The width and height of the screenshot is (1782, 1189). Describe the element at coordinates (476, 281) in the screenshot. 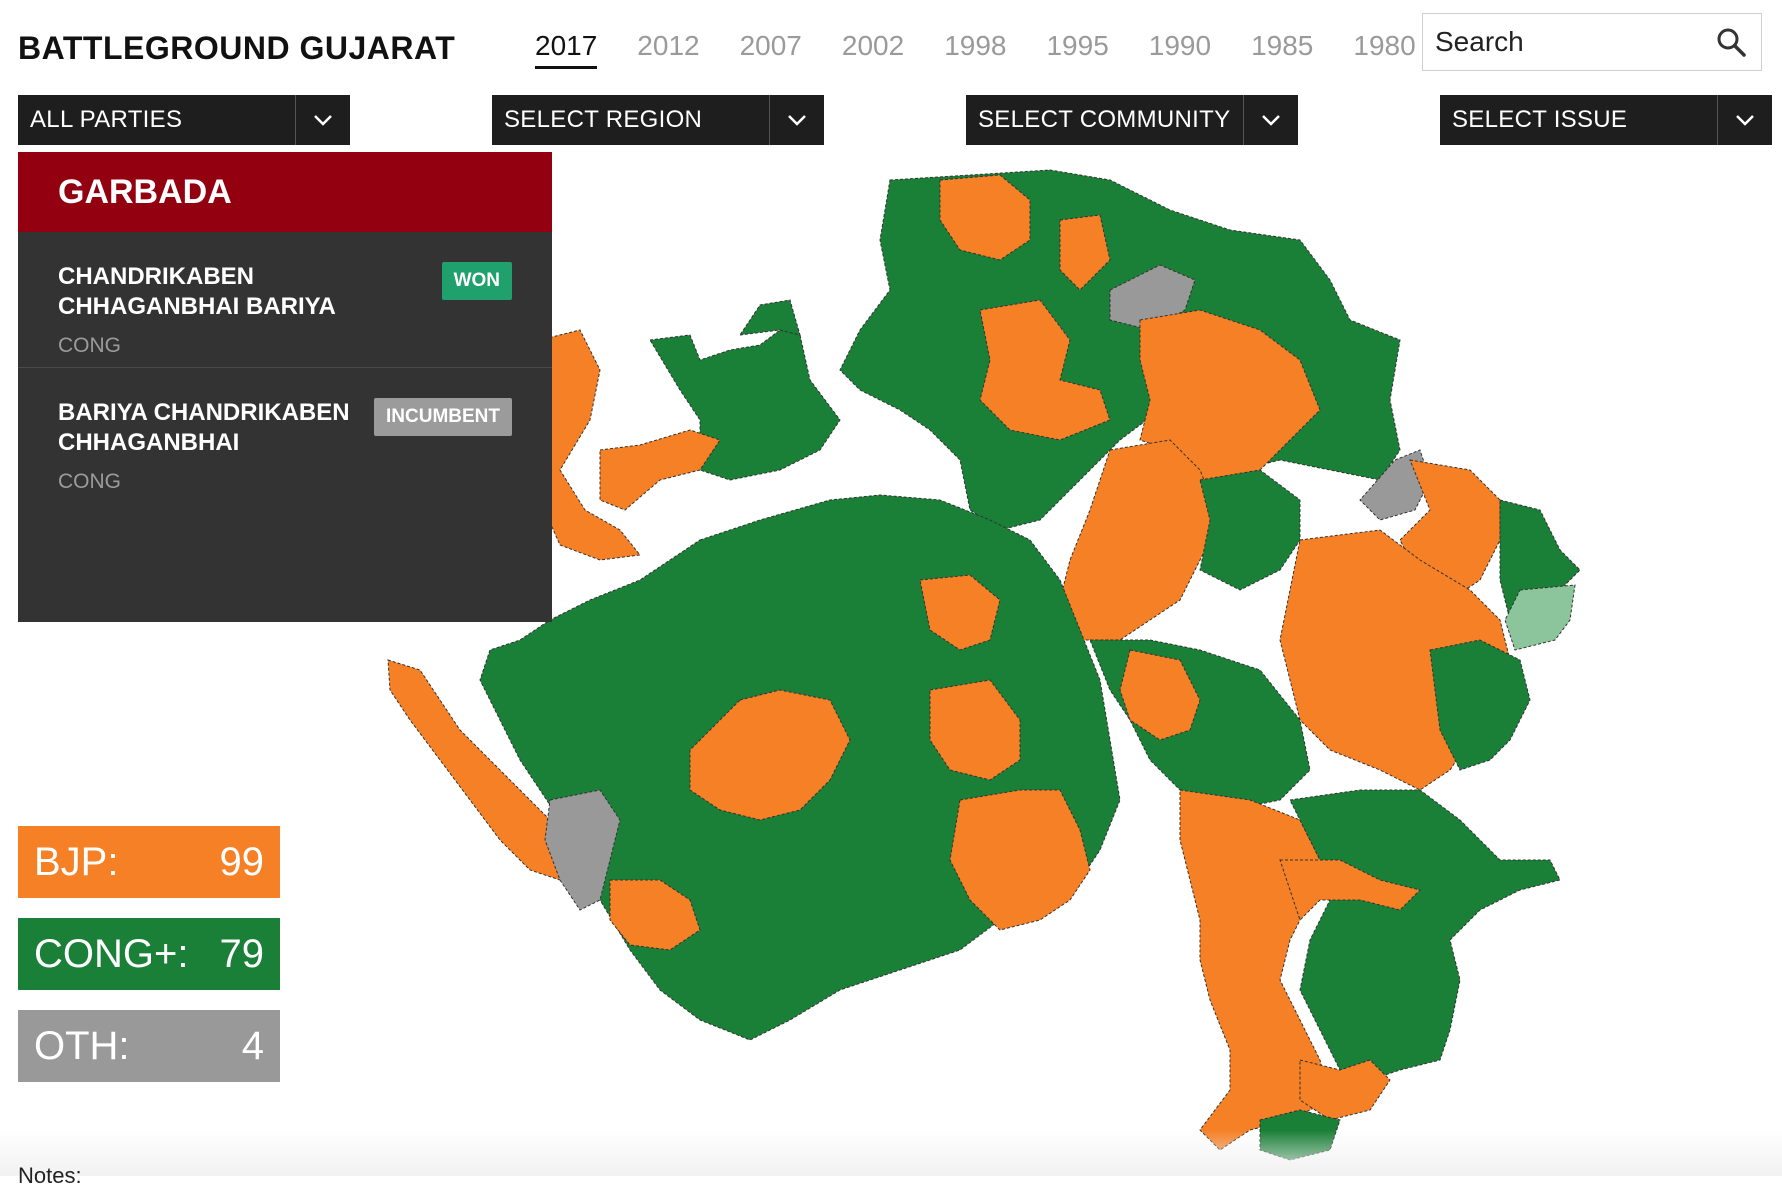

I see `won-badge: WON` at that location.